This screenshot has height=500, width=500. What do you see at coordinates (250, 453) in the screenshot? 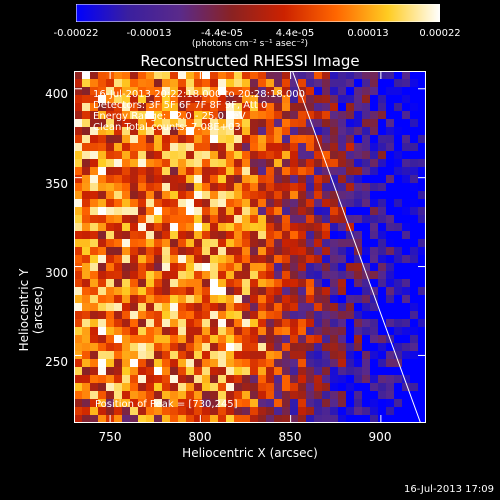
I see `x-axis-label: Heliocentric X (arcsec)` at bounding box center [250, 453].